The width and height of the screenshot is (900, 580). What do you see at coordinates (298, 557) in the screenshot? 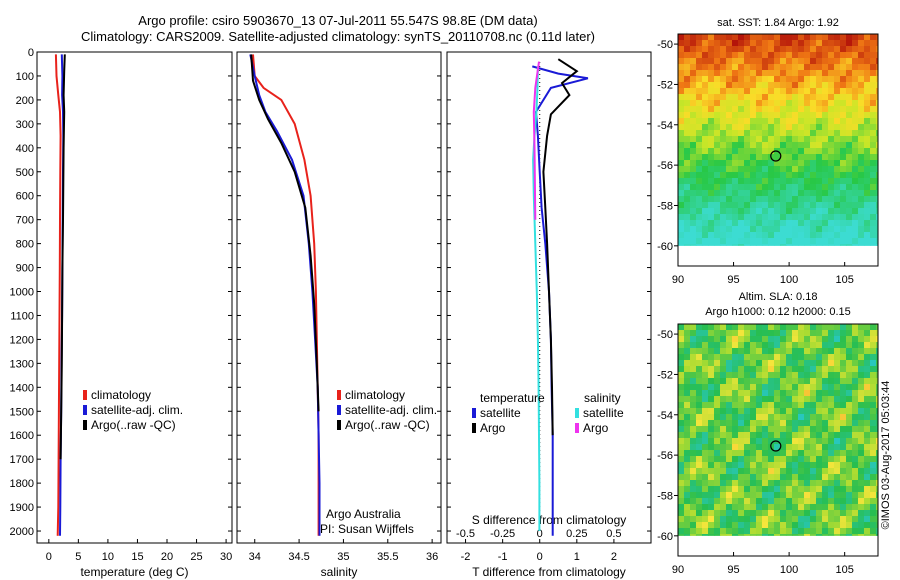
I see `x-tick-label: 34.5` at bounding box center [298, 557].